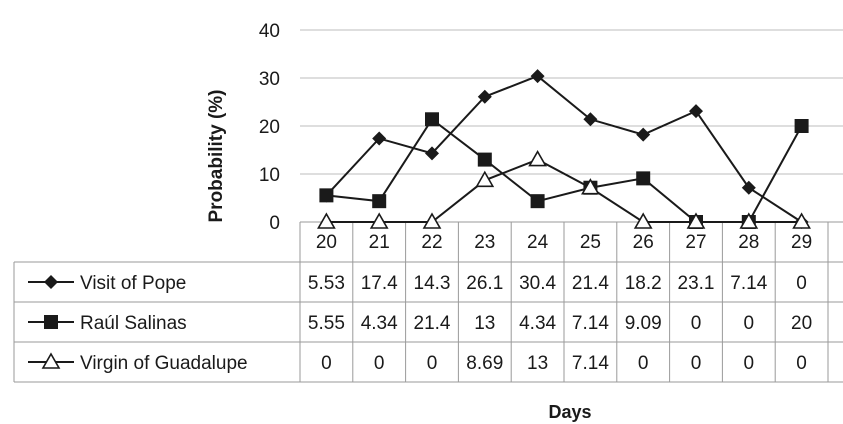  I want to click on cell-virgin-of-guadalupe-22: 0, so click(432, 363).